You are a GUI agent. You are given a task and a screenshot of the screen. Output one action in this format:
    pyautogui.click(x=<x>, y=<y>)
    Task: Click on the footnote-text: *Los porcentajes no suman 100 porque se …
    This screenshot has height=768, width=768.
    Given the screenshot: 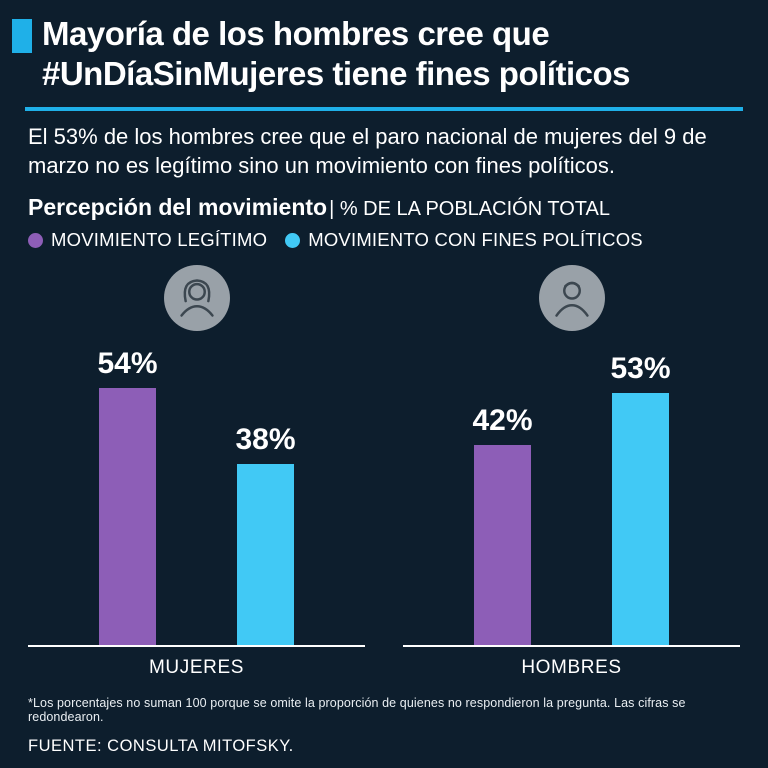 What is the action you would take?
    pyautogui.click(x=357, y=710)
    